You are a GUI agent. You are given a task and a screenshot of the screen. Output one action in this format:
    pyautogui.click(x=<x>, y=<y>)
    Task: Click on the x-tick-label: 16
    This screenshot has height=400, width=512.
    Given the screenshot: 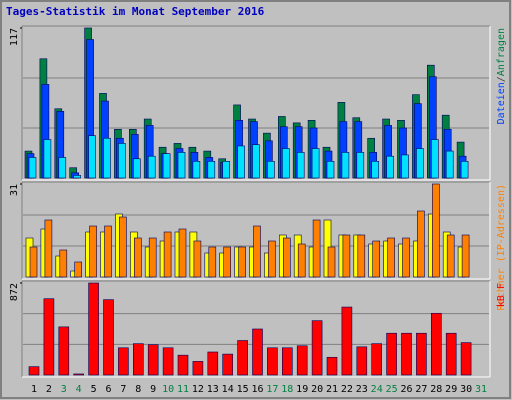 What is the action you would take?
    pyautogui.click(x=257, y=389)
    